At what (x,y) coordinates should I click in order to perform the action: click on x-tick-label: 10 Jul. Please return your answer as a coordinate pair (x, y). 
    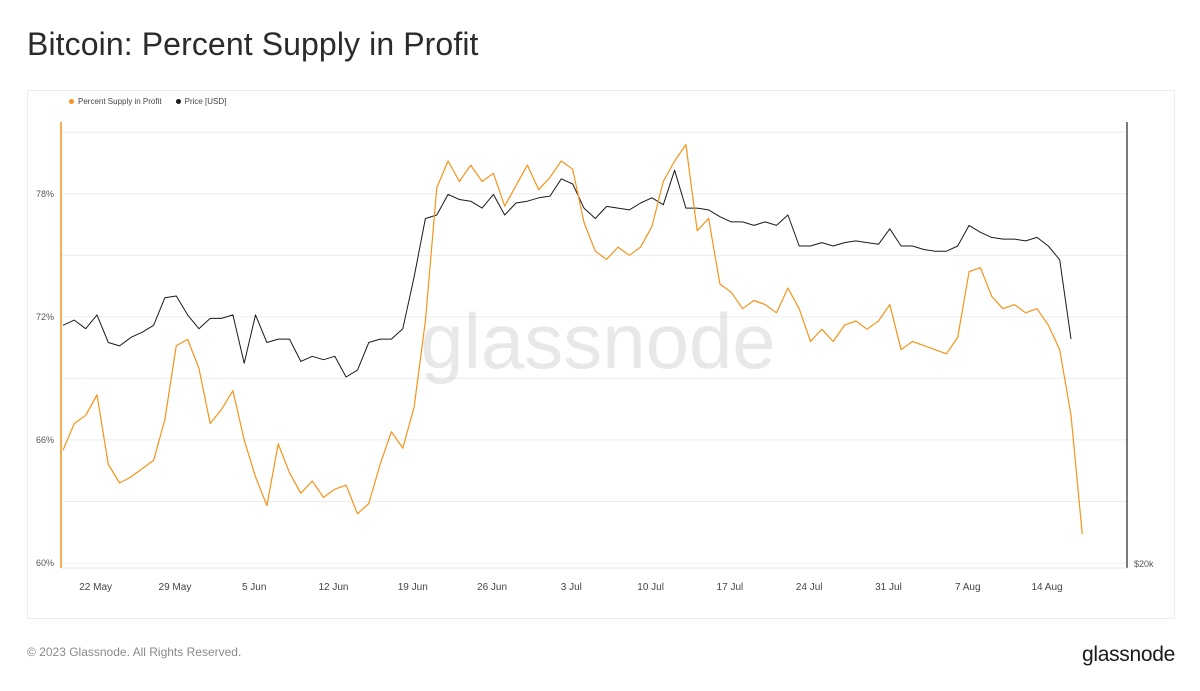
    Looking at the image, I should click on (650, 587).